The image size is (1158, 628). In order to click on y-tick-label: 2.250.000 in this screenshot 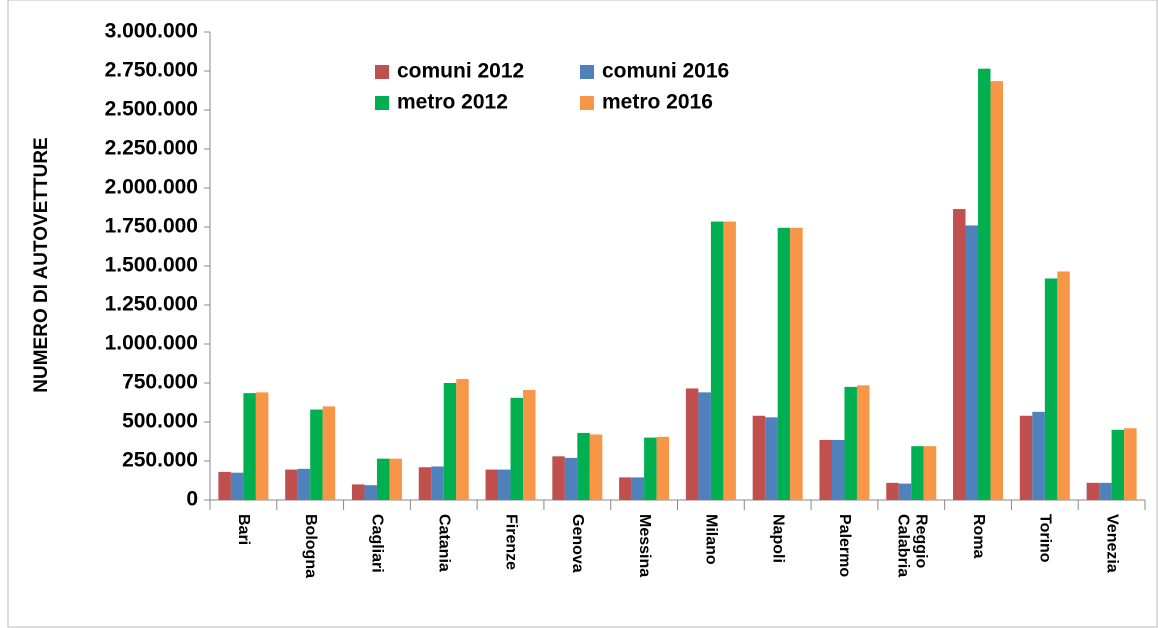, I will do `click(151, 148)`.